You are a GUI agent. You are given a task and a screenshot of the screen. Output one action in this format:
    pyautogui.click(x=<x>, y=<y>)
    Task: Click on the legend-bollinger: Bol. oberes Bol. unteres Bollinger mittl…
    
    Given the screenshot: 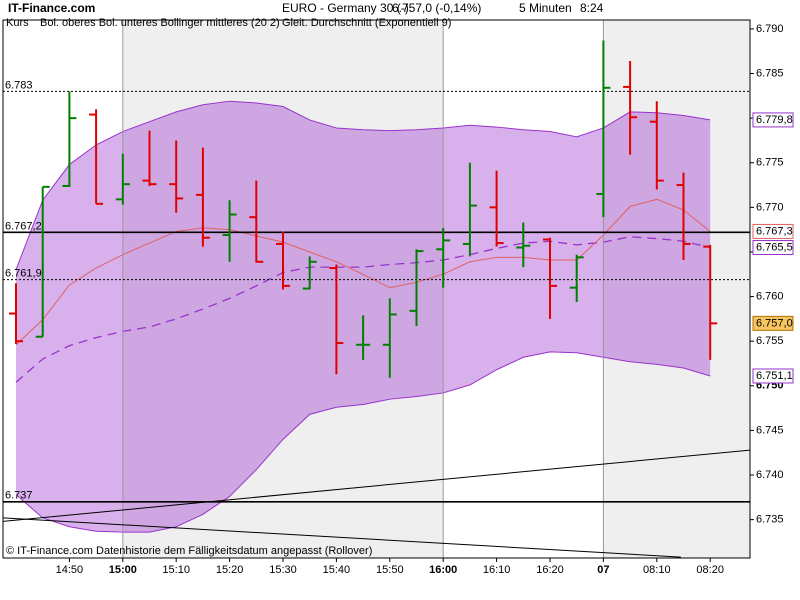 What is the action you would take?
    pyautogui.click(x=160, y=23)
    